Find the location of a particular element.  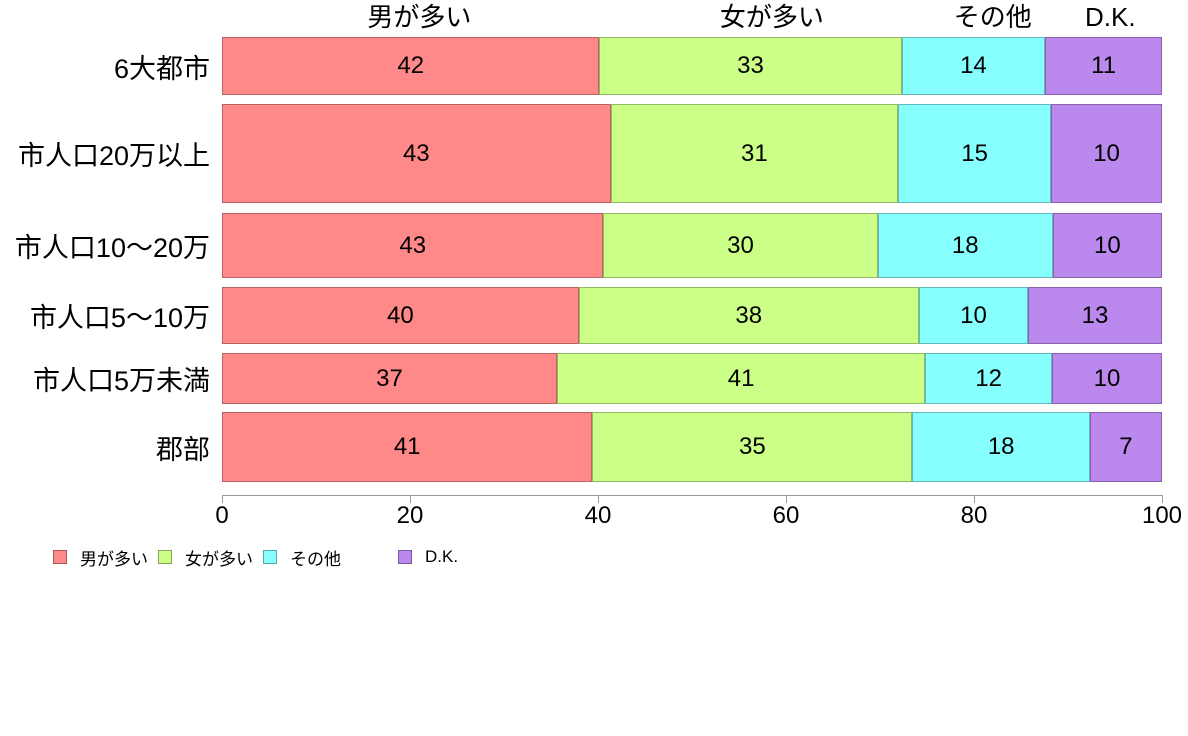

bar-segment: 42 is located at coordinates (411, 66).